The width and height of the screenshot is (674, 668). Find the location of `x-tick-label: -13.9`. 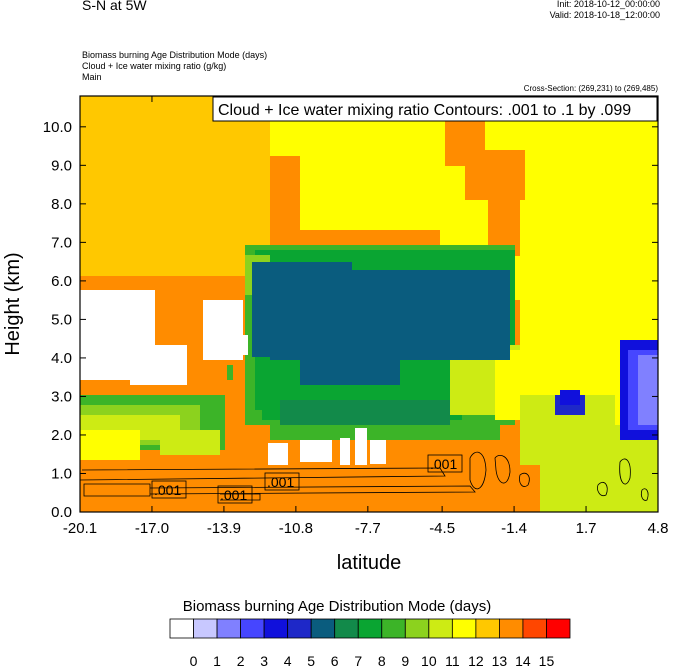

x-tick-label: -13.9 is located at coordinates (224, 528).